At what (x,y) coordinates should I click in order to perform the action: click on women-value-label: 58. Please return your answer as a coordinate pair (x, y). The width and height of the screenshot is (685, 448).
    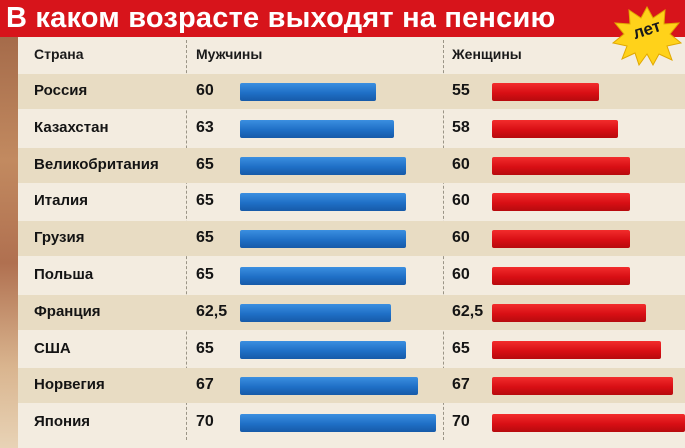
    Looking at the image, I should click on (461, 127).